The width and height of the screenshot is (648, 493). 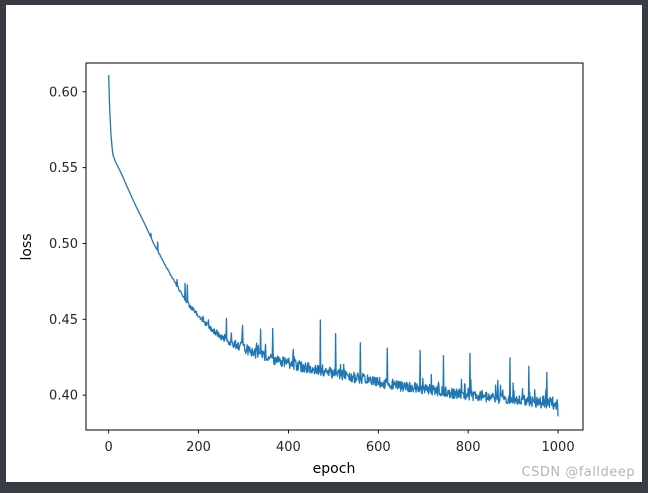 What do you see at coordinates (63, 92) in the screenshot?
I see `y-tick-label: 0.60` at bounding box center [63, 92].